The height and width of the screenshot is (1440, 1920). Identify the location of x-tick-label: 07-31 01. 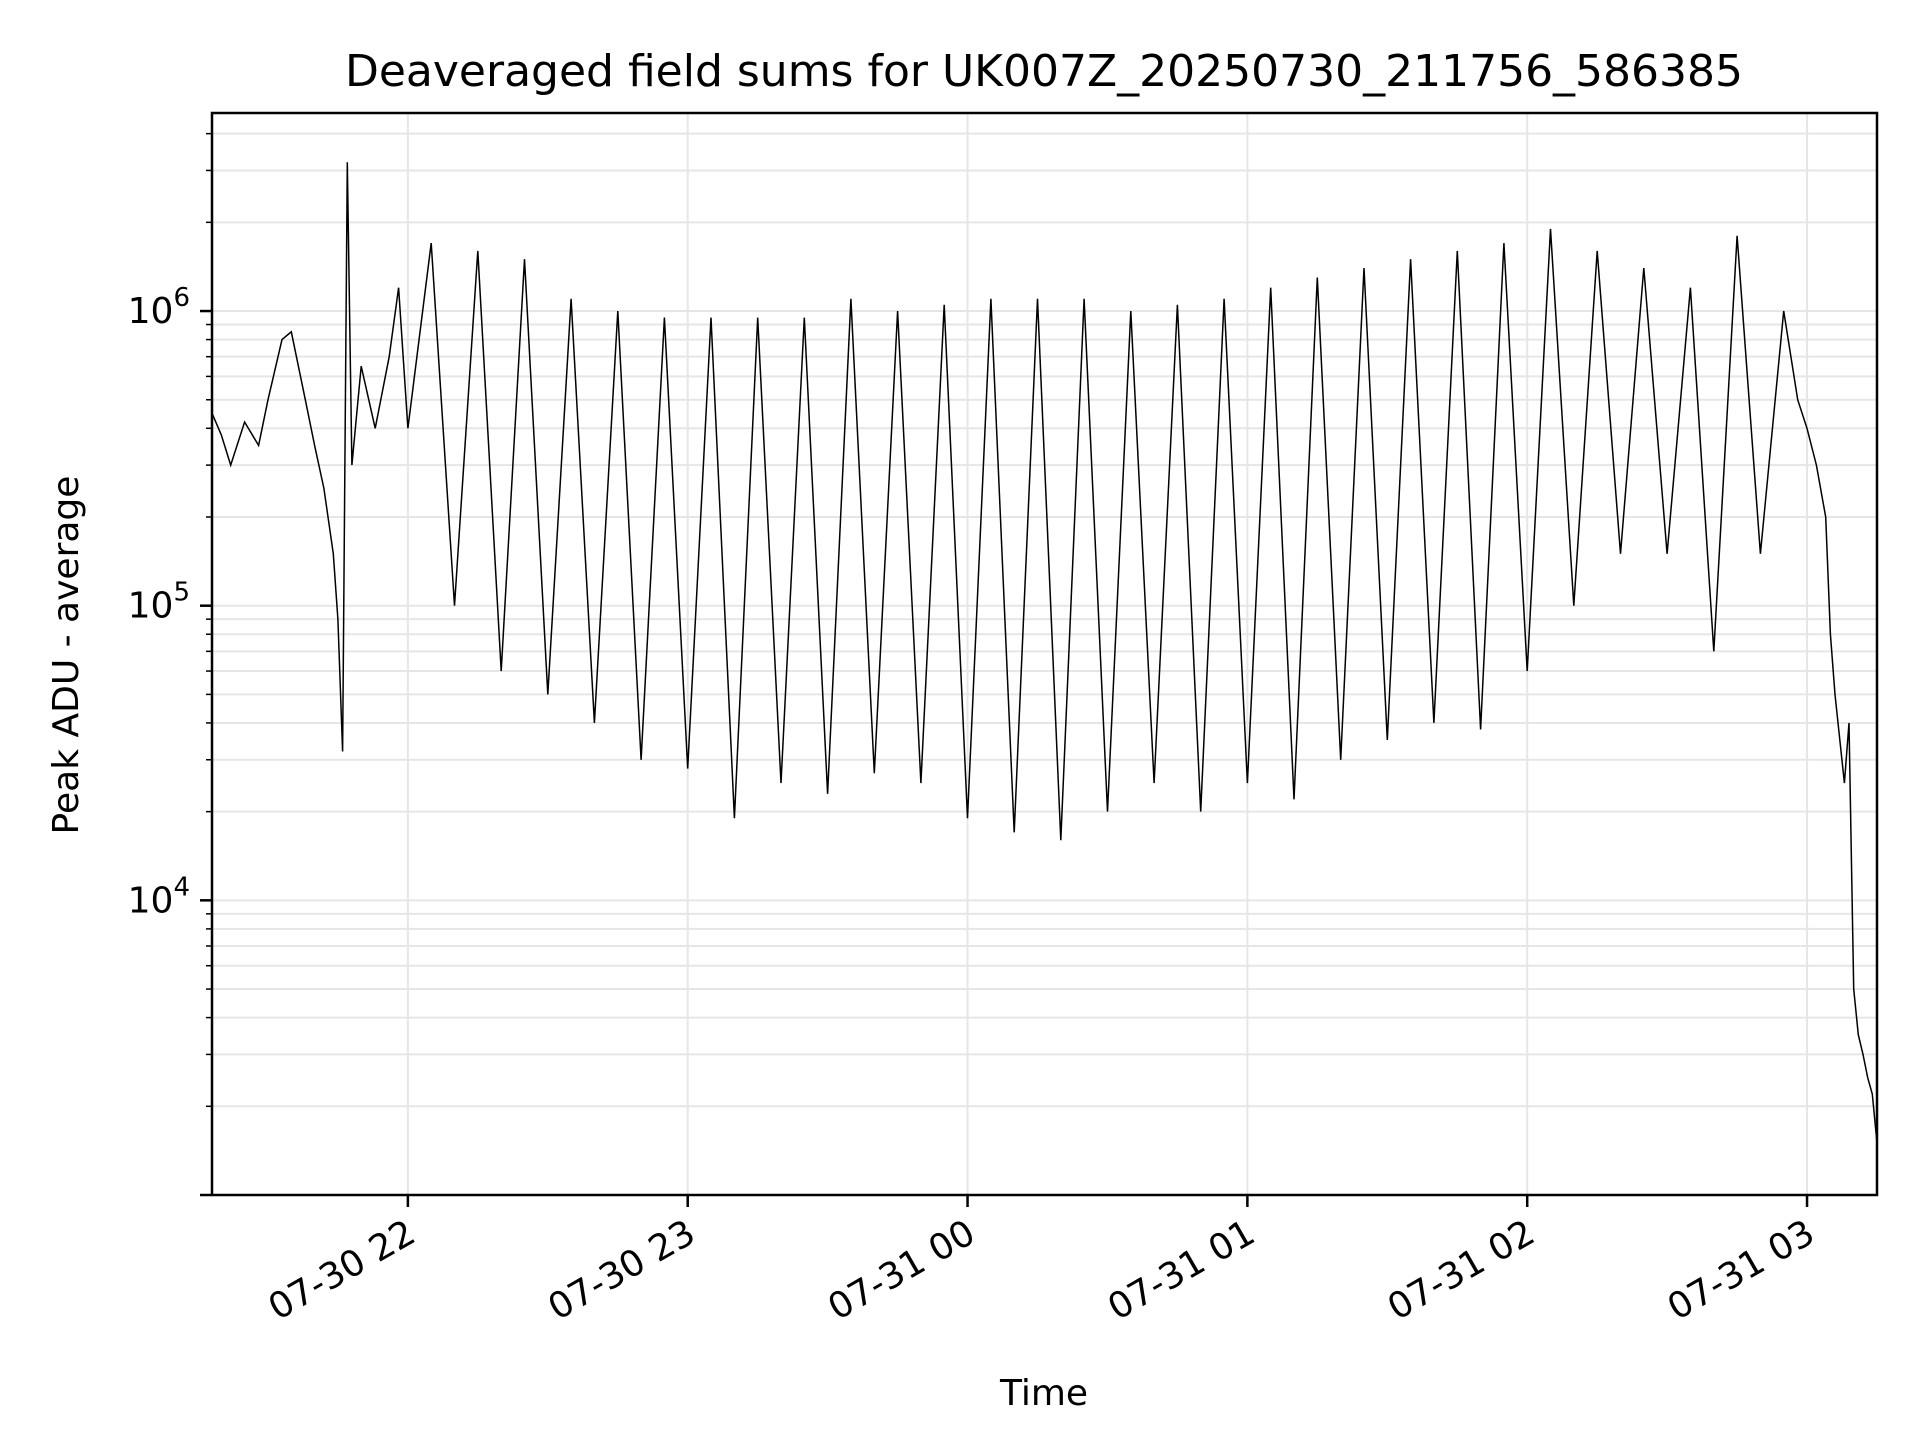
(1181, 1270).